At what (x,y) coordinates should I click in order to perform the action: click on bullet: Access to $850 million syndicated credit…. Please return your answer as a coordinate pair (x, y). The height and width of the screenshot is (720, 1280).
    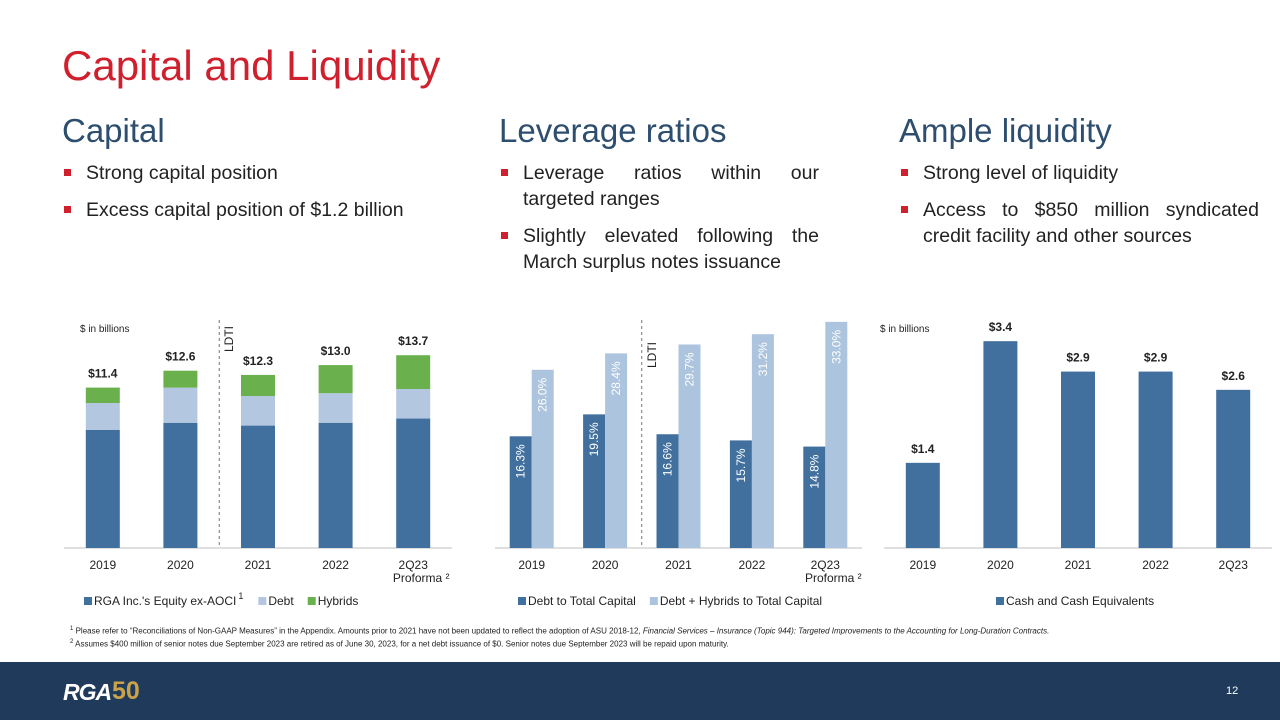
    Looking at the image, I should click on (1079, 223).